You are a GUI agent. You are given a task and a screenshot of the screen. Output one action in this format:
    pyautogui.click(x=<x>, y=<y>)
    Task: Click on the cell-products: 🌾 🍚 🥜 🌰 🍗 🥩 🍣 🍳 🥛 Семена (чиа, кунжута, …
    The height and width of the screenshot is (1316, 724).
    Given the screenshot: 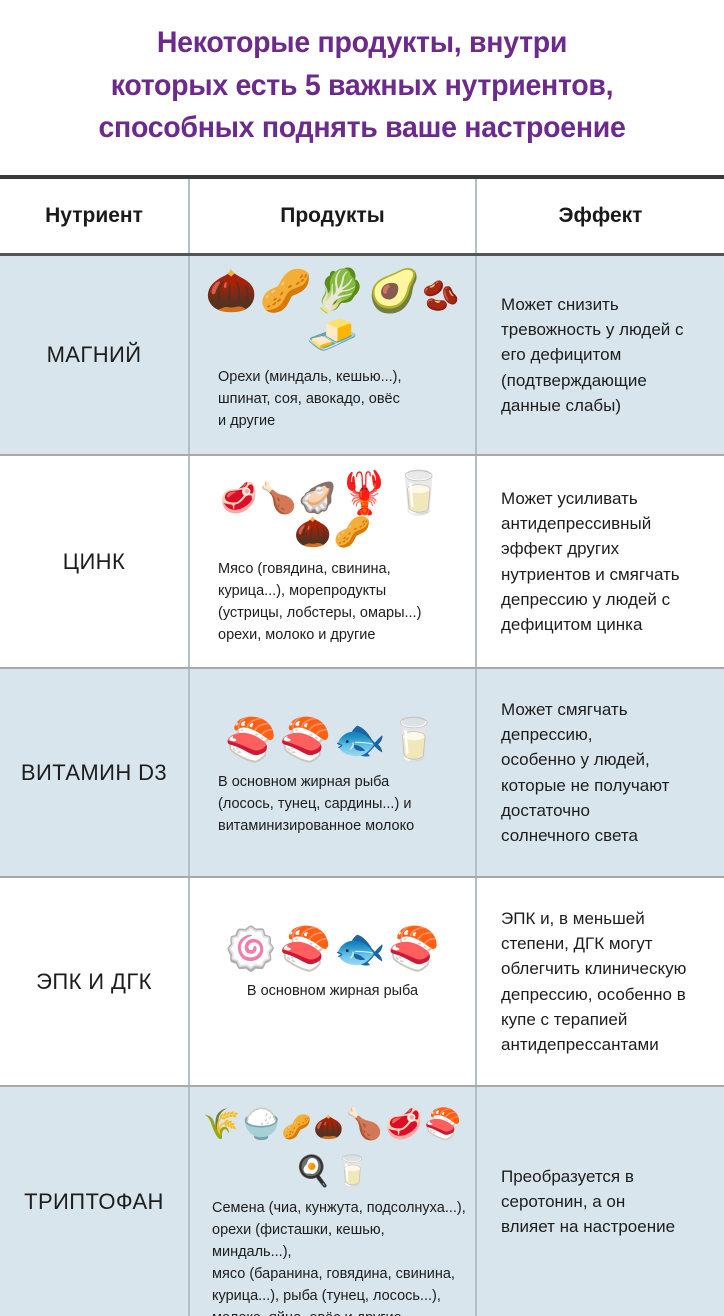 What is the action you would take?
    pyautogui.click(x=333, y=1201)
    